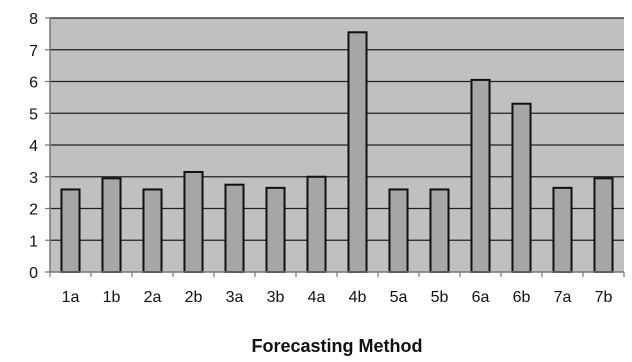  What do you see at coordinates (276, 297) in the screenshot?
I see `x-tick-label-3b: 3b` at bounding box center [276, 297].